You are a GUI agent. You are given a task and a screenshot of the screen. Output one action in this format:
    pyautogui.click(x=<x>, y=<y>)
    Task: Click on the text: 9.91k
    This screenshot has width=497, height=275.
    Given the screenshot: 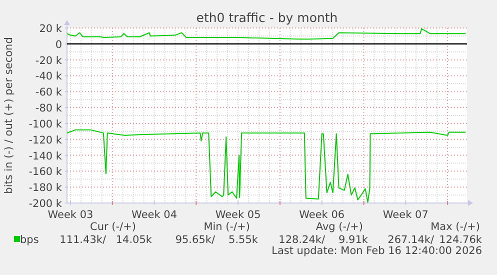 What is the action you would take?
    pyautogui.click(x=353, y=240)
    